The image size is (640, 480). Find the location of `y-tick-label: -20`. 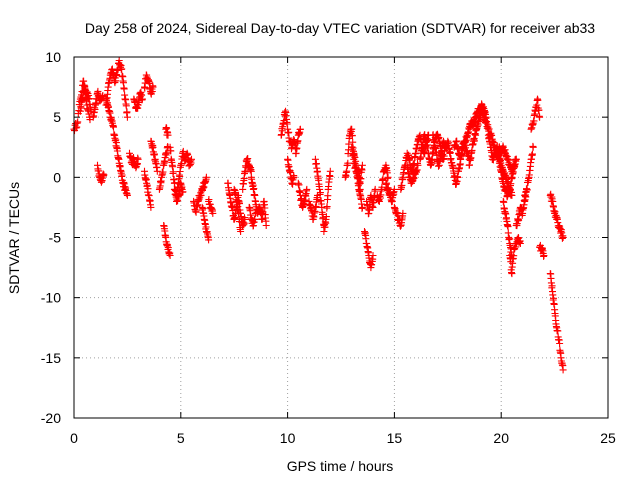

y-tick-label: -20 is located at coordinates (51, 418).